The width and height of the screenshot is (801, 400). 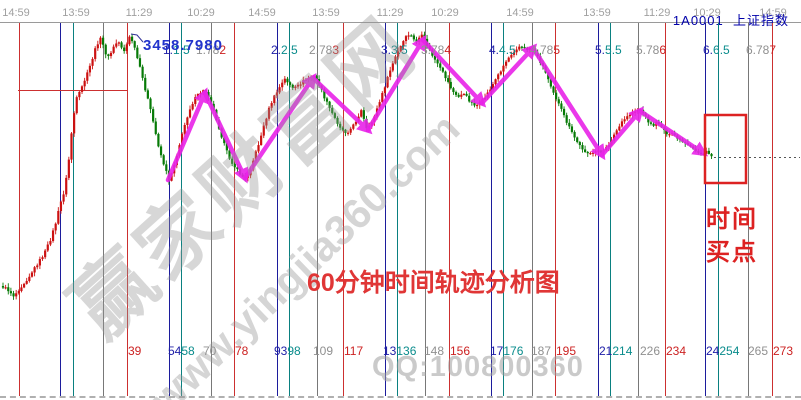 I want to click on time-axis-label: 14:59, so click(x=262, y=13).